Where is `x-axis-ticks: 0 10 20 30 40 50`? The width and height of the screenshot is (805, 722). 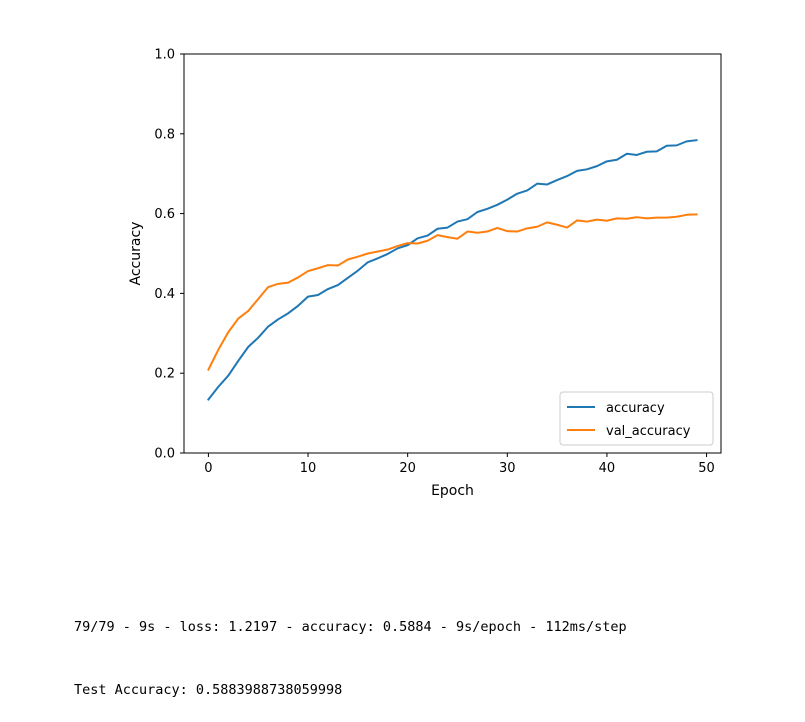
x-axis-ticks: 0 10 20 30 40 50 is located at coordinates (459, 464).